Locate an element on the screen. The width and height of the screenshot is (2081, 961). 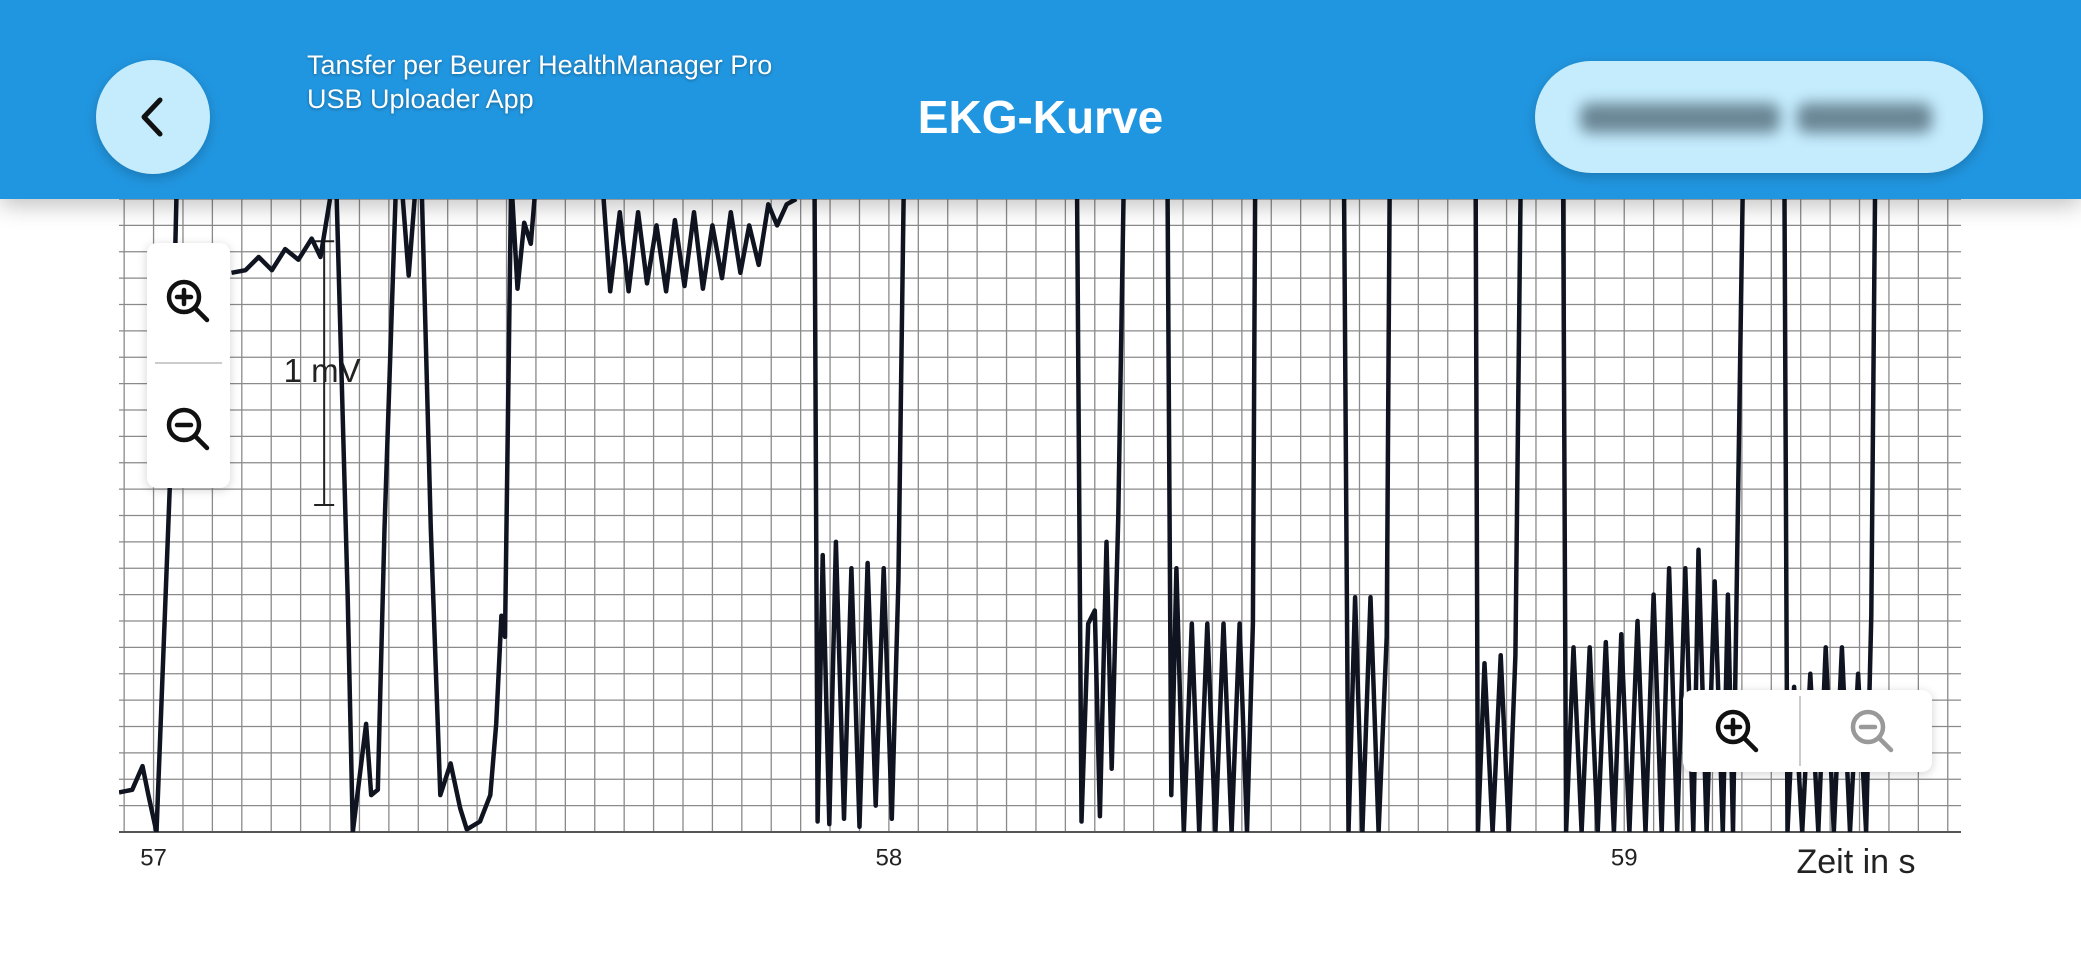
date-pill is located at coordinates (1759, 117).